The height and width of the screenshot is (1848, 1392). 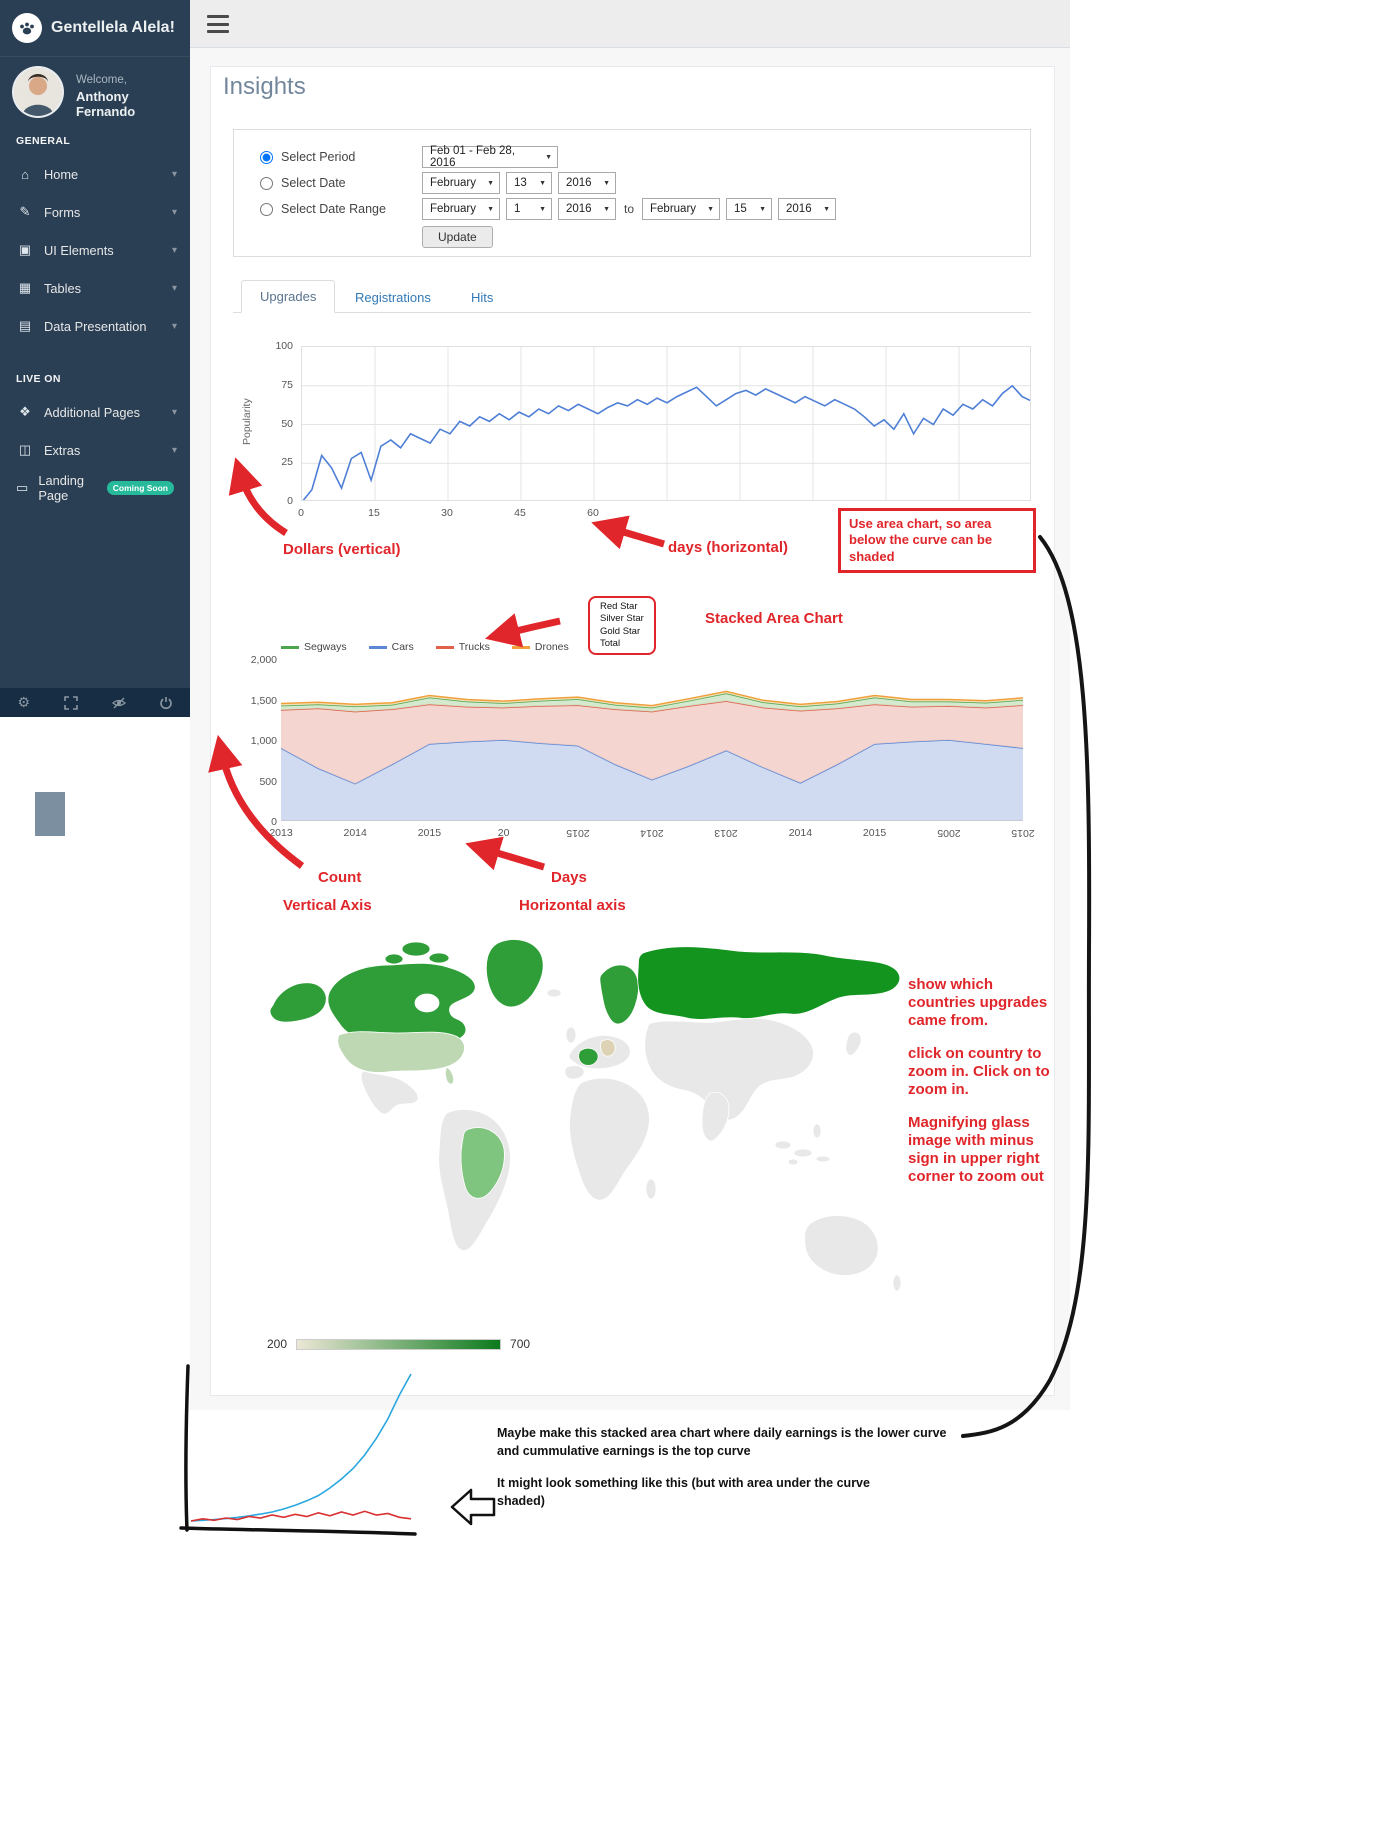 What do you see at coordinates (425, 647) in the screenshot?
I see `stacked-chart-legend: Segways Cars Trucks Drones` at bounding box center [425, 647].